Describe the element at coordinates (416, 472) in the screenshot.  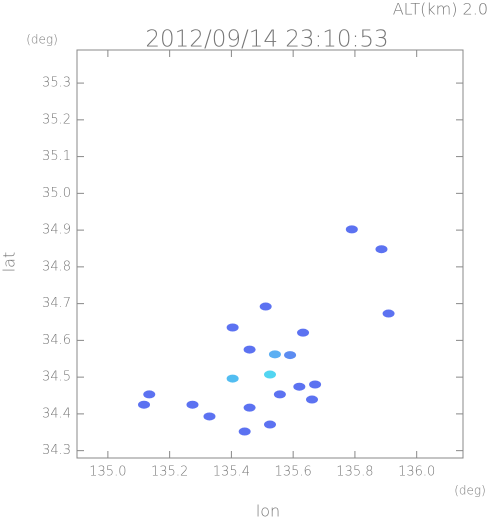
I see `x-tick-label: 136.0` at that location.